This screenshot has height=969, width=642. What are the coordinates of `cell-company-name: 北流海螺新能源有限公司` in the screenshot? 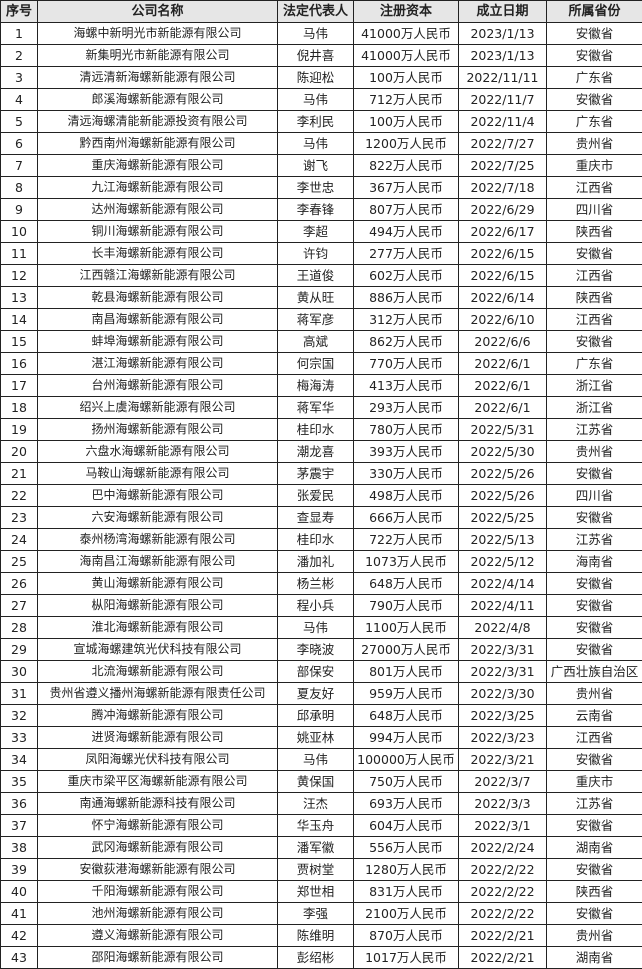 It's located at (157, 671).